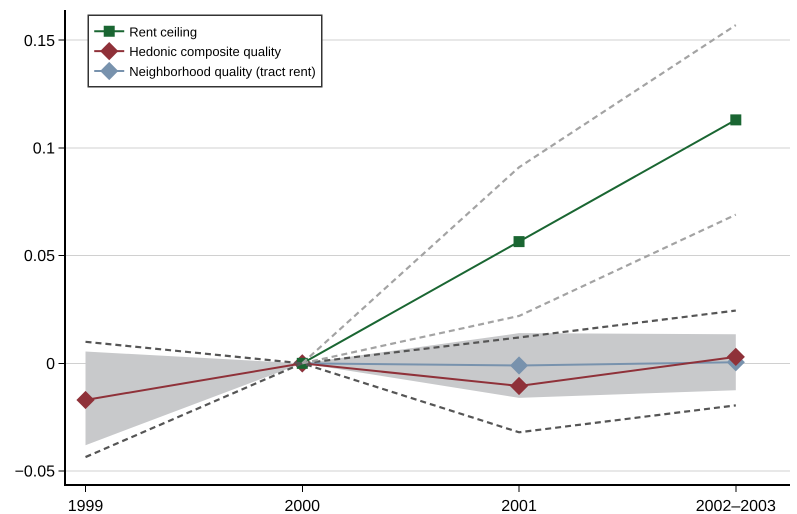 The image size is (797, 514). I want to click on y-tick-label: 0.1, so click(44, 149).